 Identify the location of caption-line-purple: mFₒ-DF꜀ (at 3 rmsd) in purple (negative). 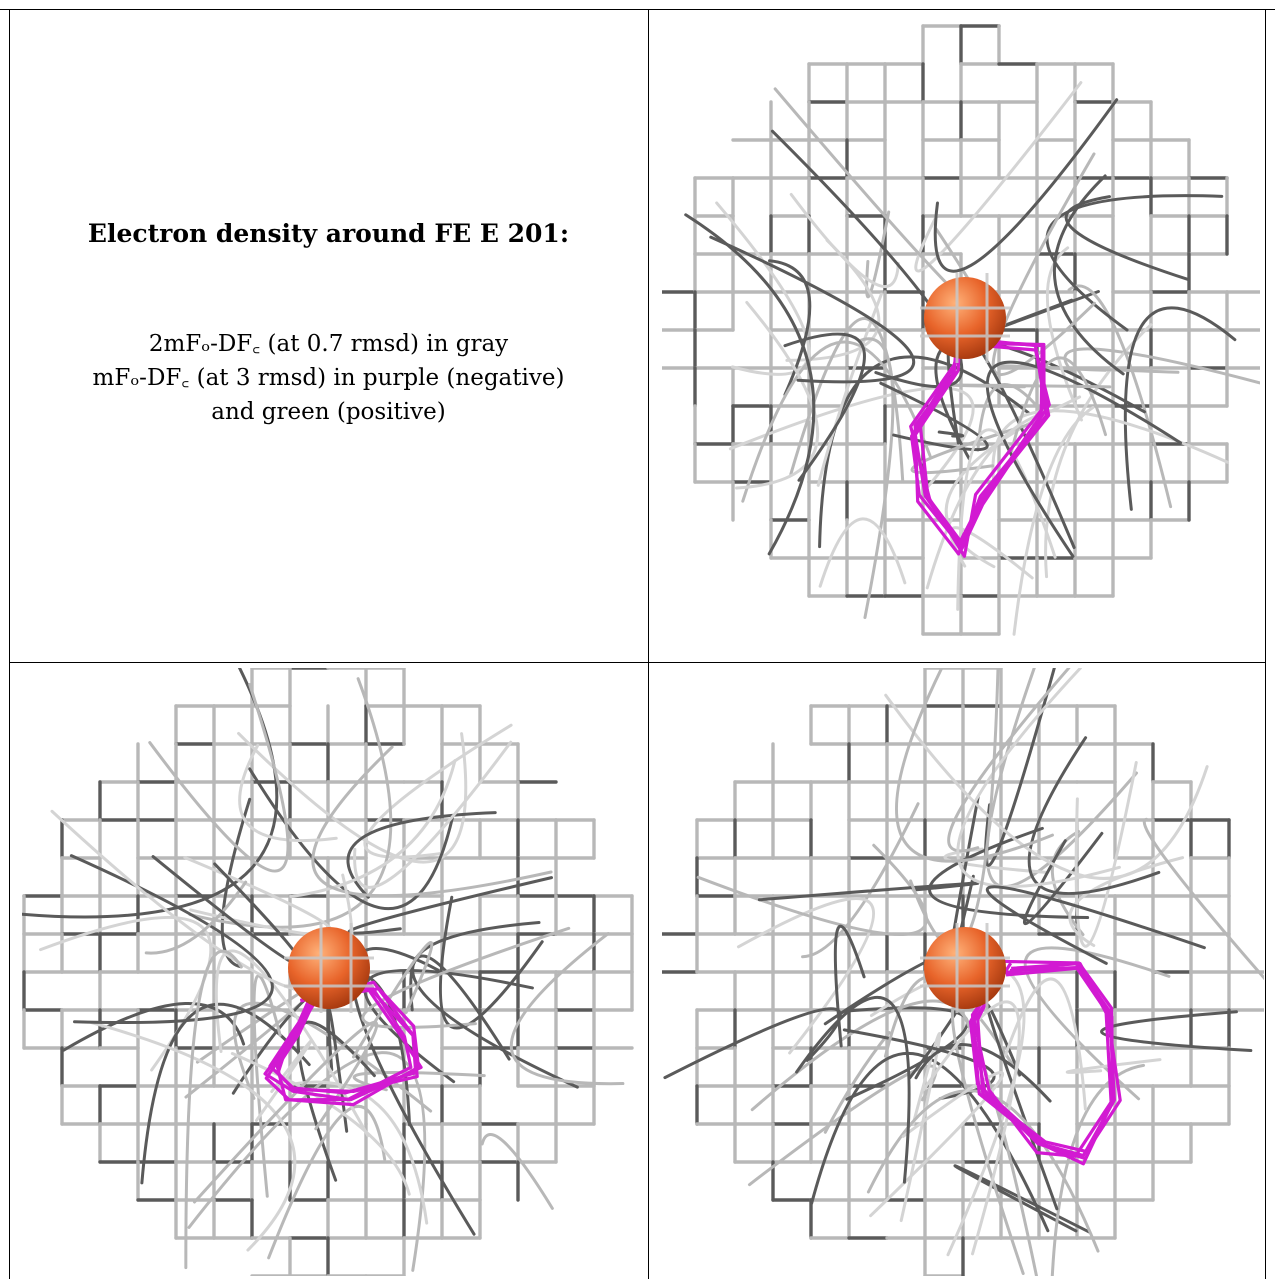
(328, 378).